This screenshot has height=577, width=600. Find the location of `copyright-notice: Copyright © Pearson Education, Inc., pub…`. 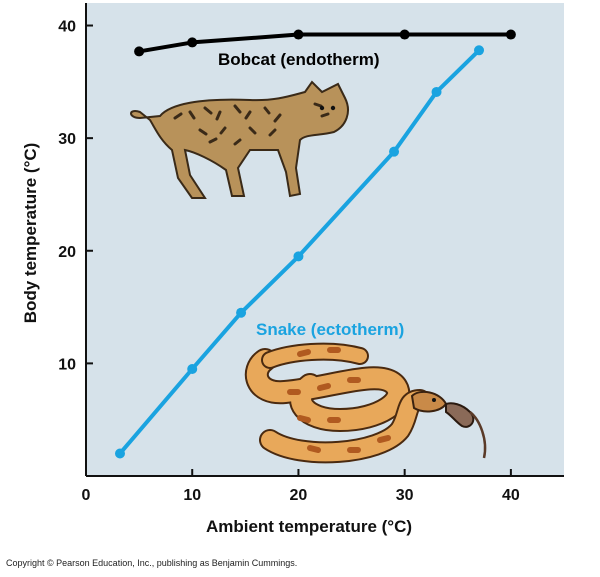

copyright-notice: Copyright © Pearson Education, Inc., pub… is located at coordinates (152, 563).